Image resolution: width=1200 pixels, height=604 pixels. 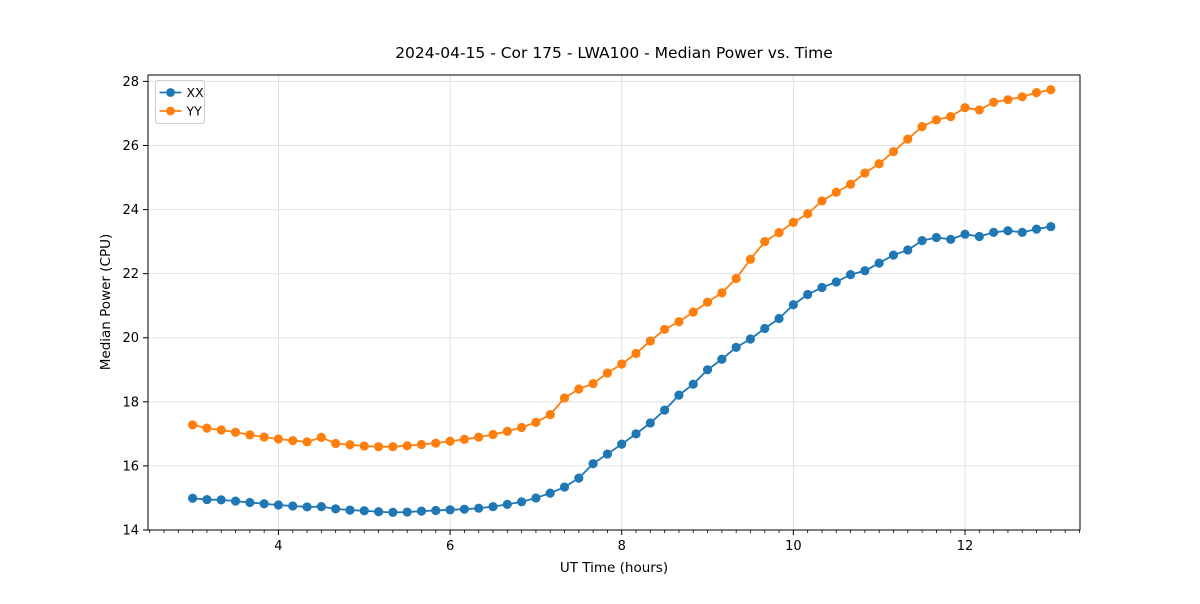 I want to click on legend-marker-YY, so click(x=170, y=111).